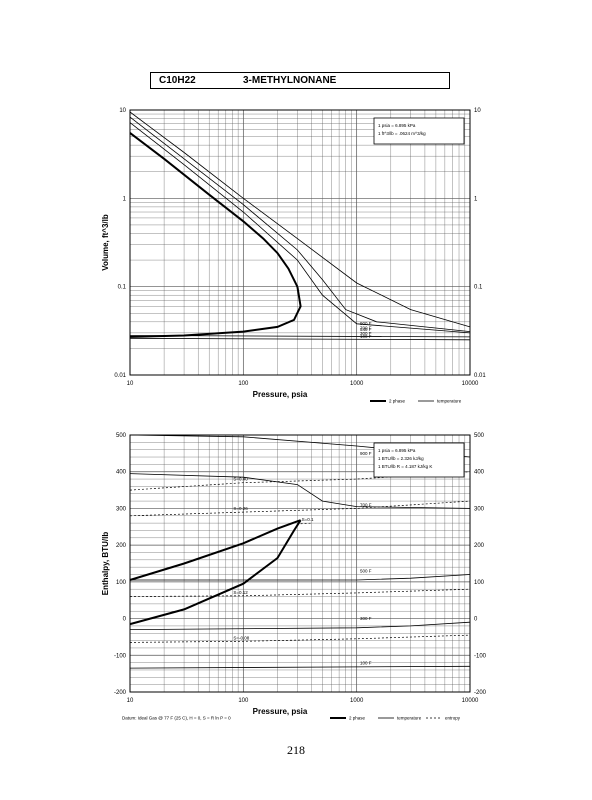 This screenshot has width=592, height=800. I want to click on series-700-f-line, so click(300, 491).